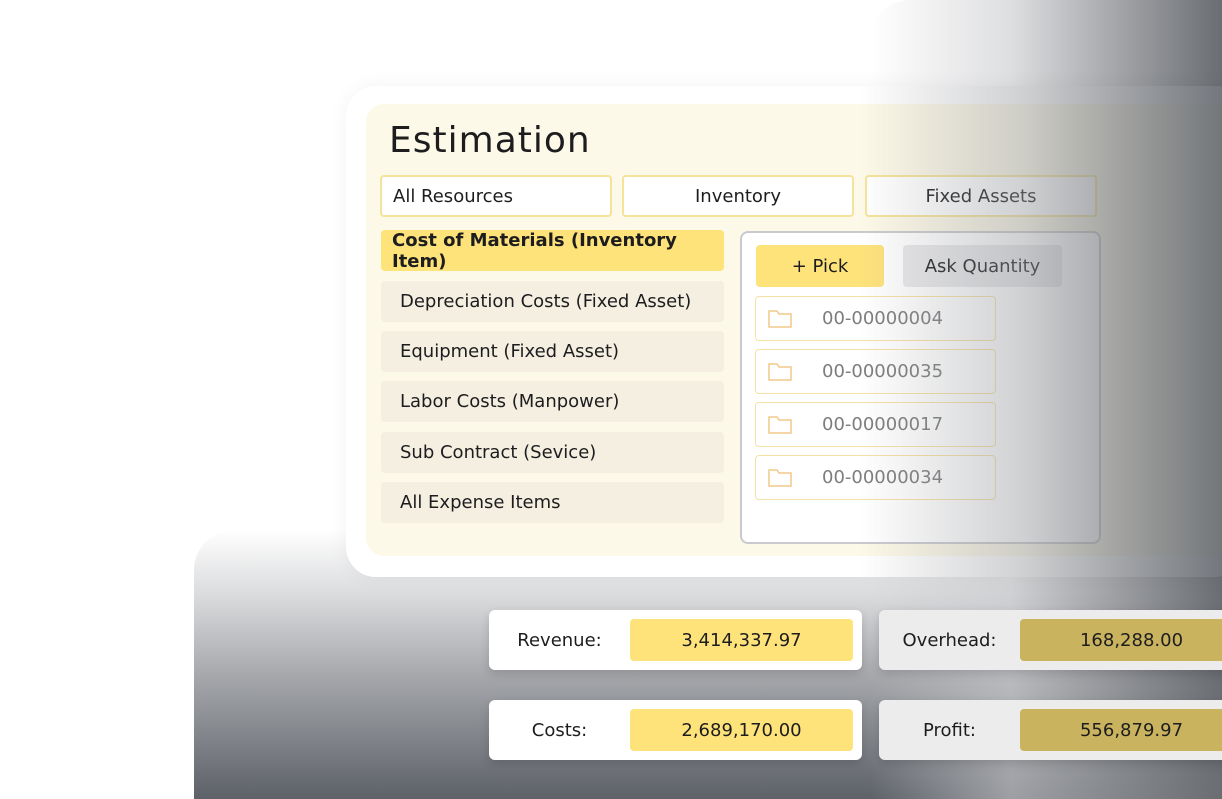 The image size is (1222, 799). What do you see at coordinates (883, 371) in the screenshot?
I see `record-code: 00-00000035` at bounding box center [883, 371].